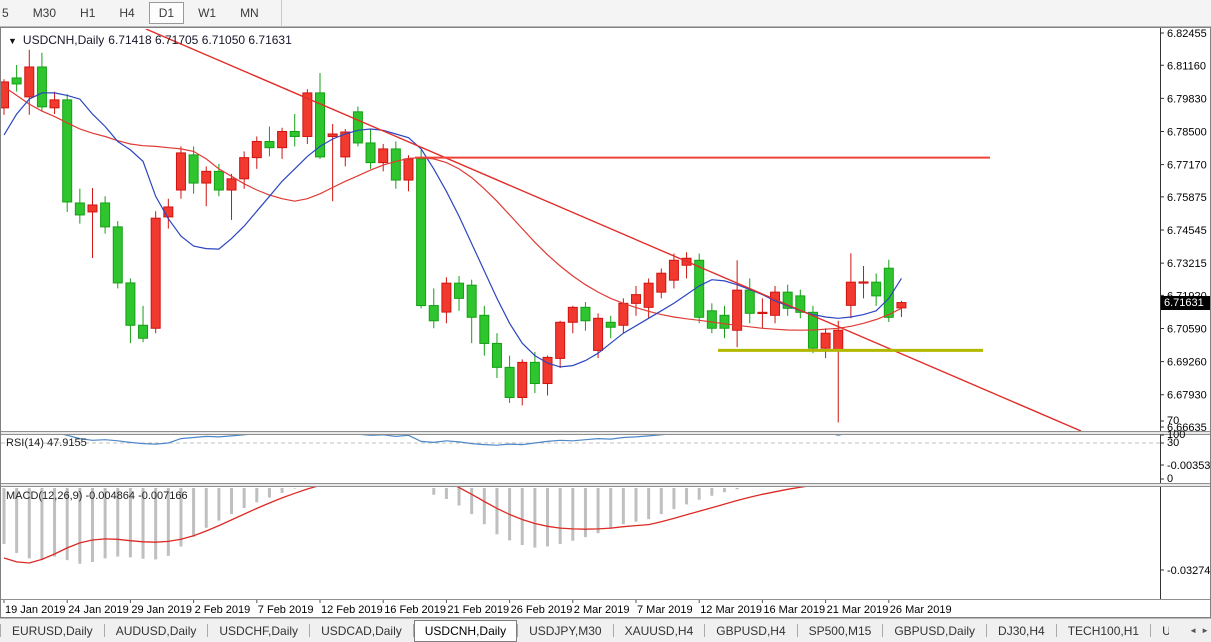 Image resolution: width=1211 pixels, height=642 pixels. I want to click on toolbar-divider, so click(281, 13).